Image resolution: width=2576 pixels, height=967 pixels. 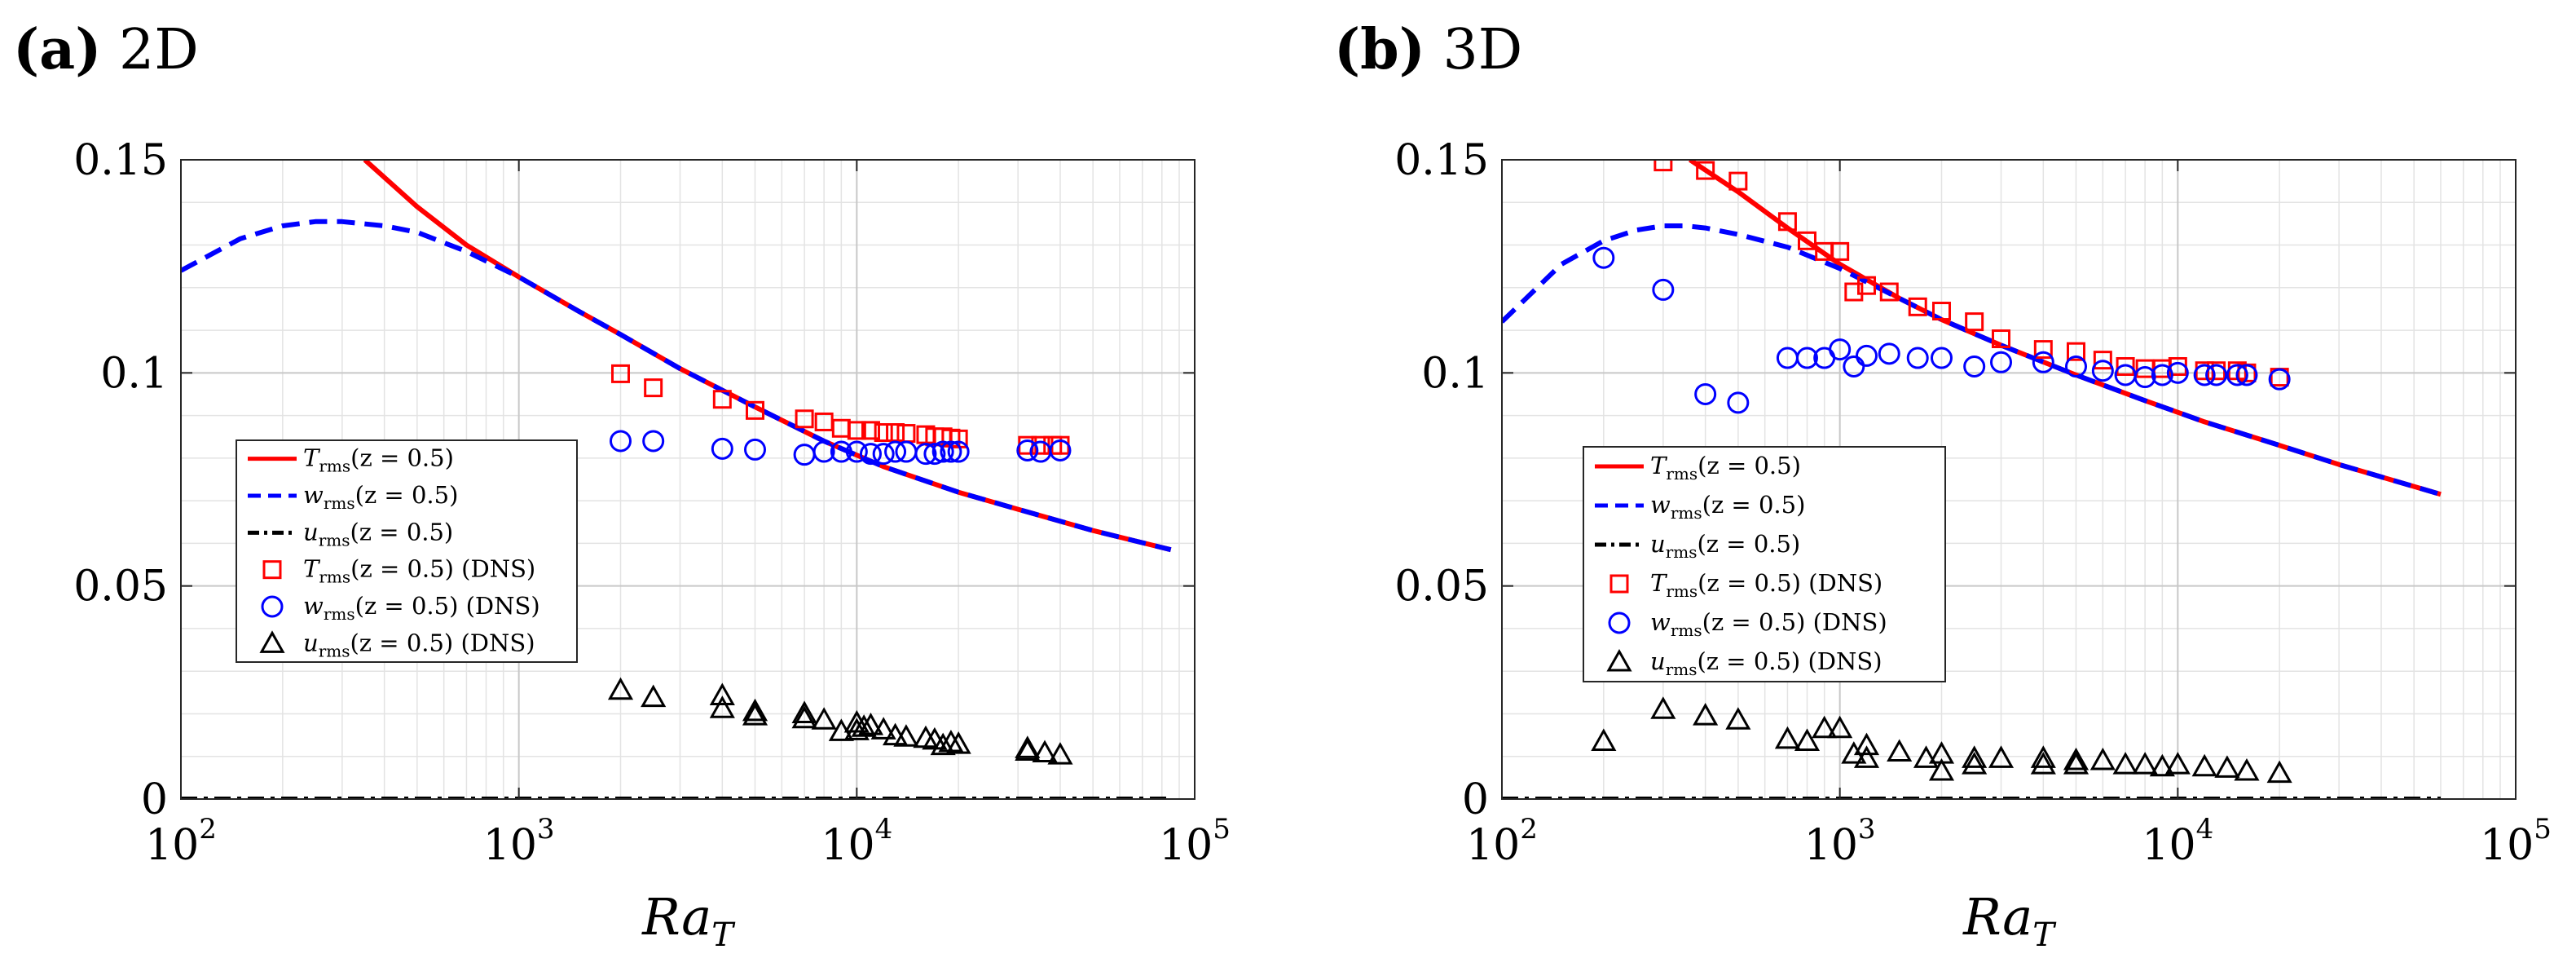 I want to click on x-tick-label: 10², so click(x=1502, y=841).